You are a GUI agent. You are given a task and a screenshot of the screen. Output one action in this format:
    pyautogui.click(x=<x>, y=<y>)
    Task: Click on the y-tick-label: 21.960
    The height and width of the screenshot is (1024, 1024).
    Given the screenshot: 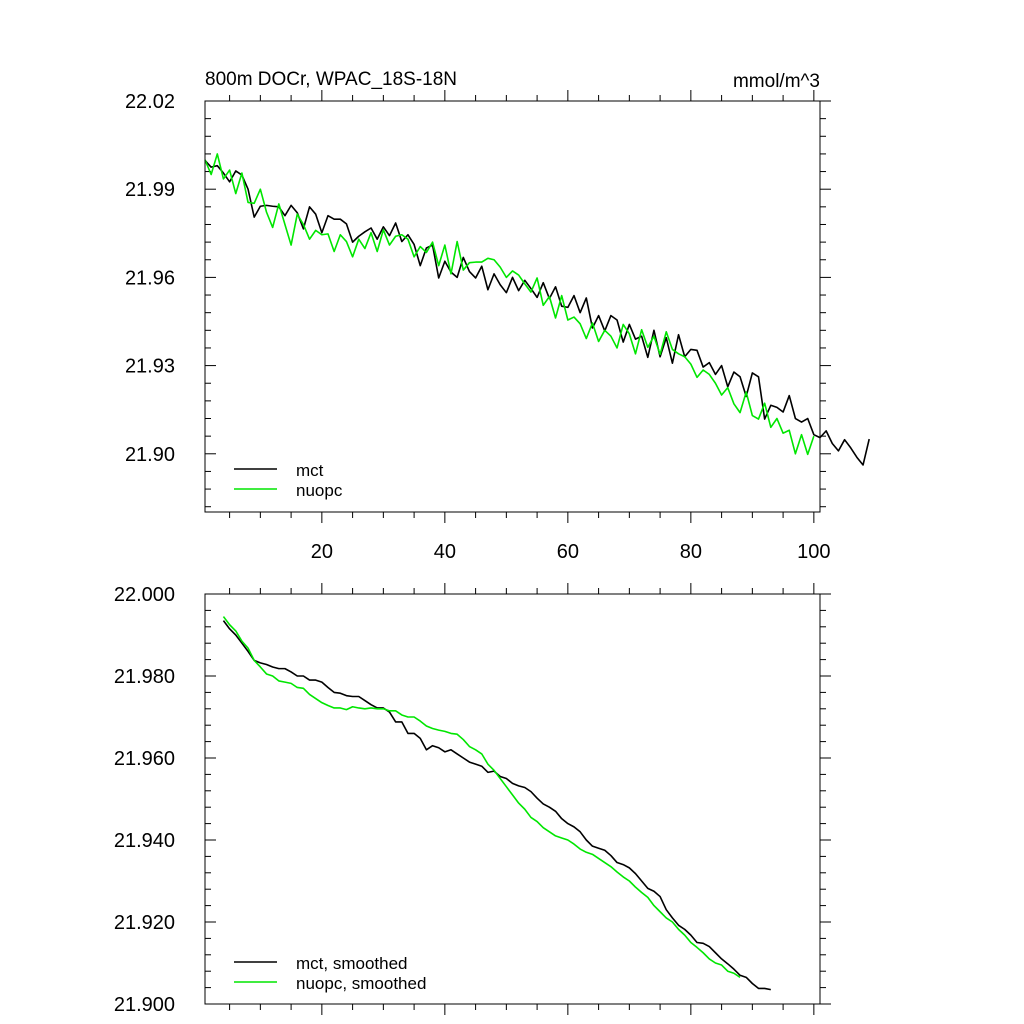 What is the action you would take?
    pyautogui.click(x=144, y=759)
    